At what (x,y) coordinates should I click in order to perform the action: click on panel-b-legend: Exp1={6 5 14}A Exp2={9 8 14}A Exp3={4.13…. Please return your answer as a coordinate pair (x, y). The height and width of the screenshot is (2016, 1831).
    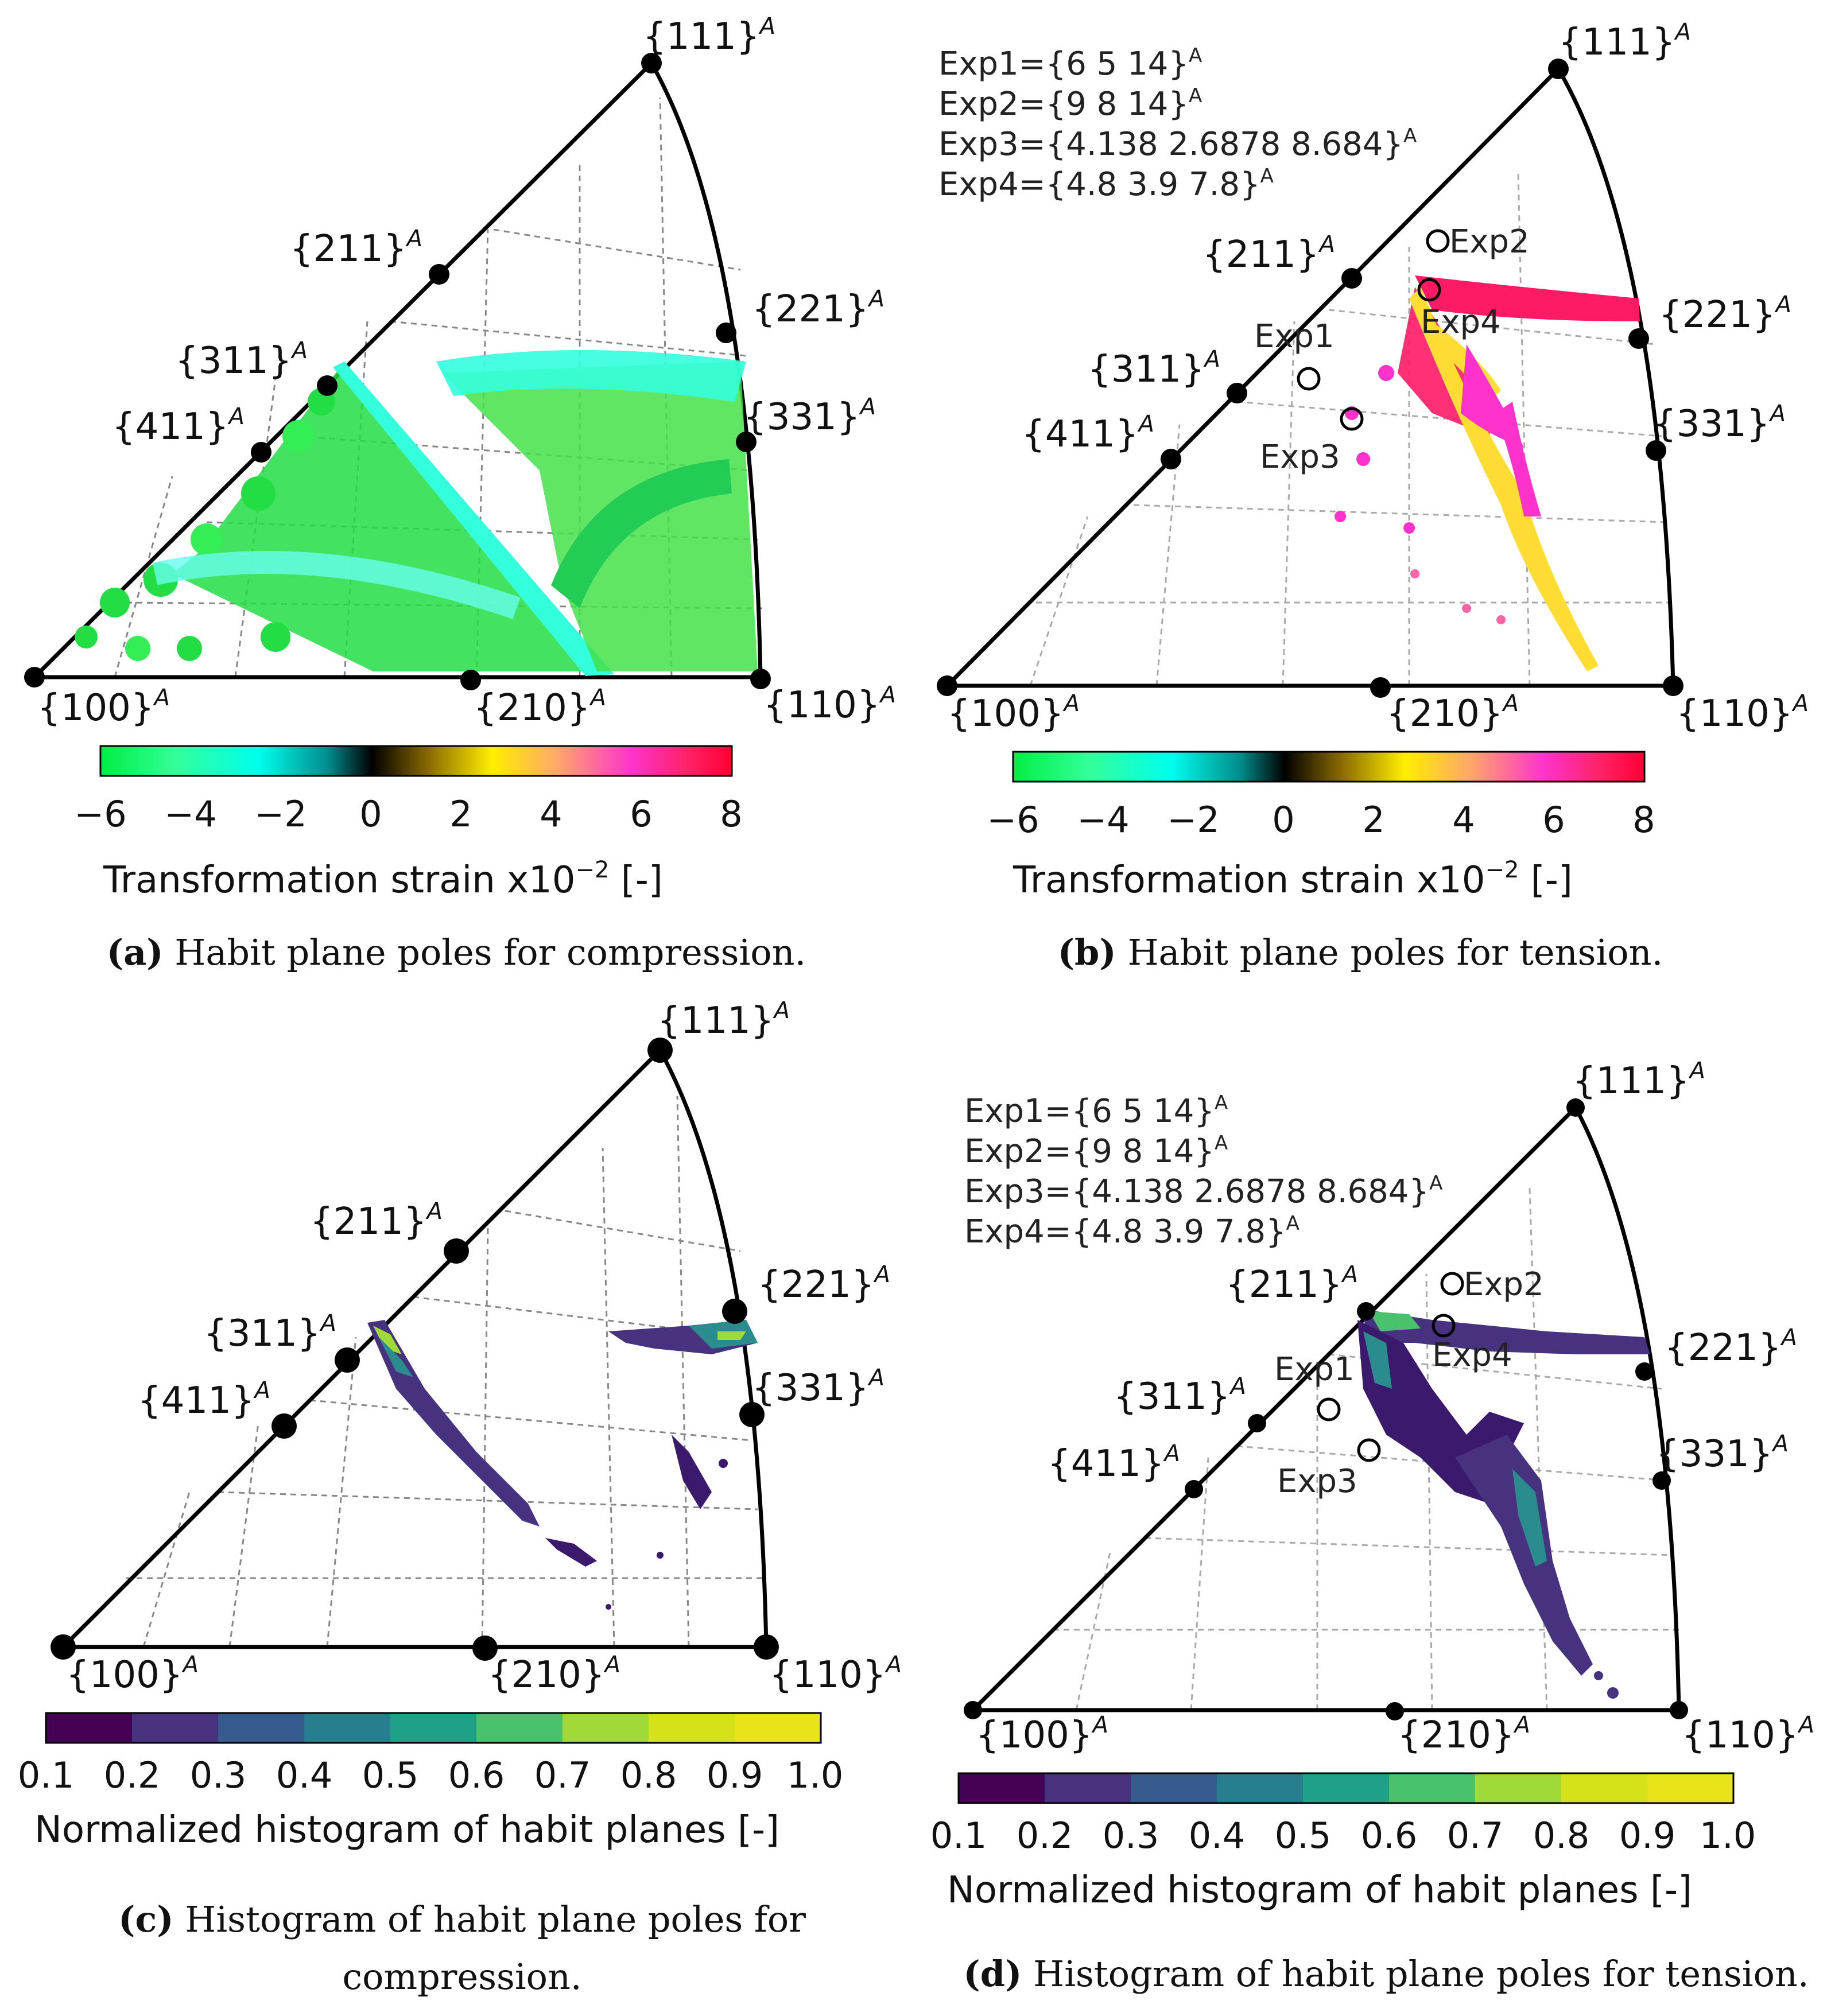
    Looking at the image, I should click on (1178, 123).